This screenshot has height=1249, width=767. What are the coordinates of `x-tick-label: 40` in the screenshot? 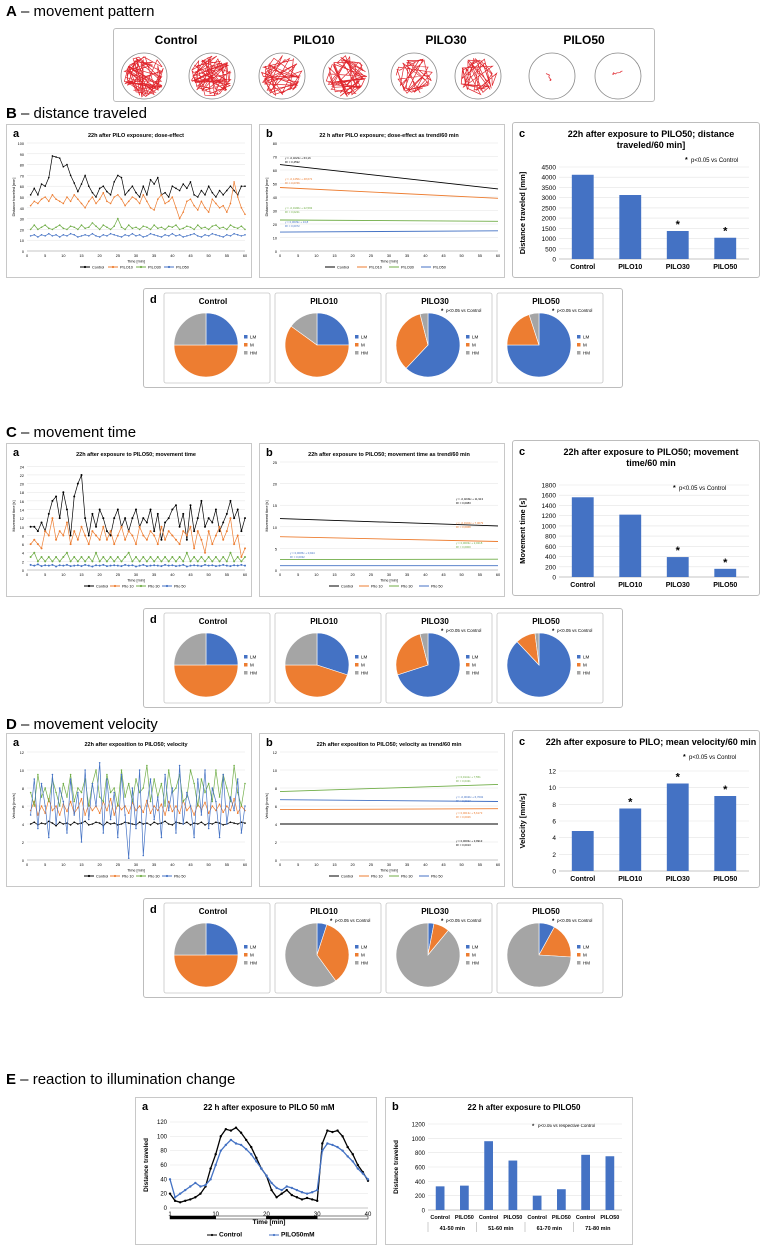 It's located at (425, 865).